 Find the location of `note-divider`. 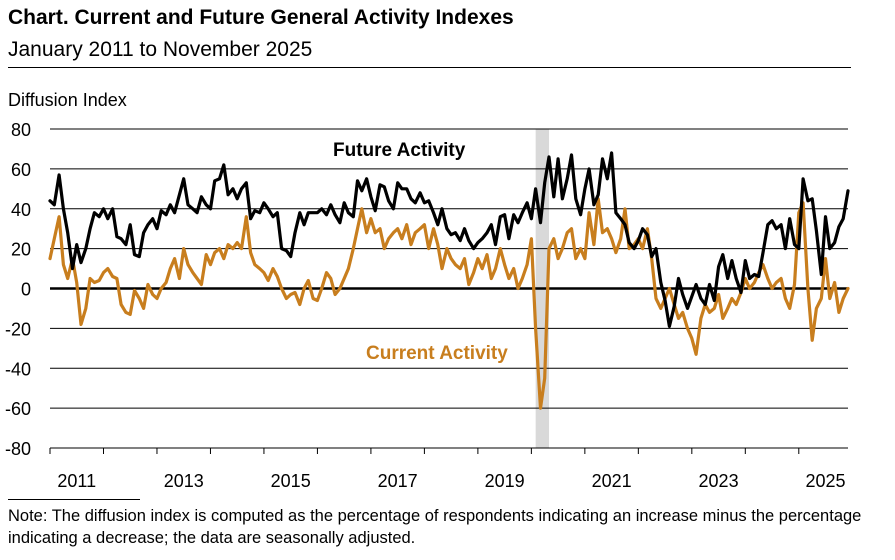

note-divider is located at coordinates (74, 499).